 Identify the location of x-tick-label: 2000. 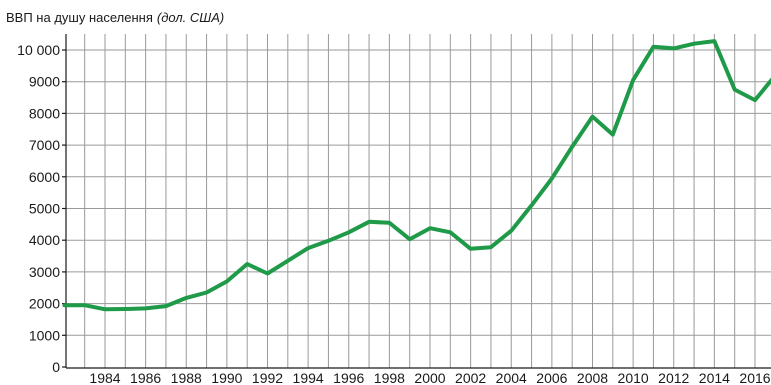
(429, 377).